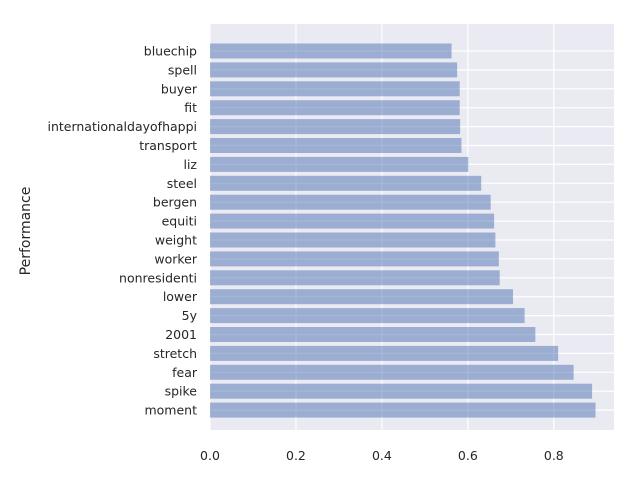 Image resolution: width=640 pixels, height=480 pixels. I want to click on y-axis-label: Performance, so click(26, 231).